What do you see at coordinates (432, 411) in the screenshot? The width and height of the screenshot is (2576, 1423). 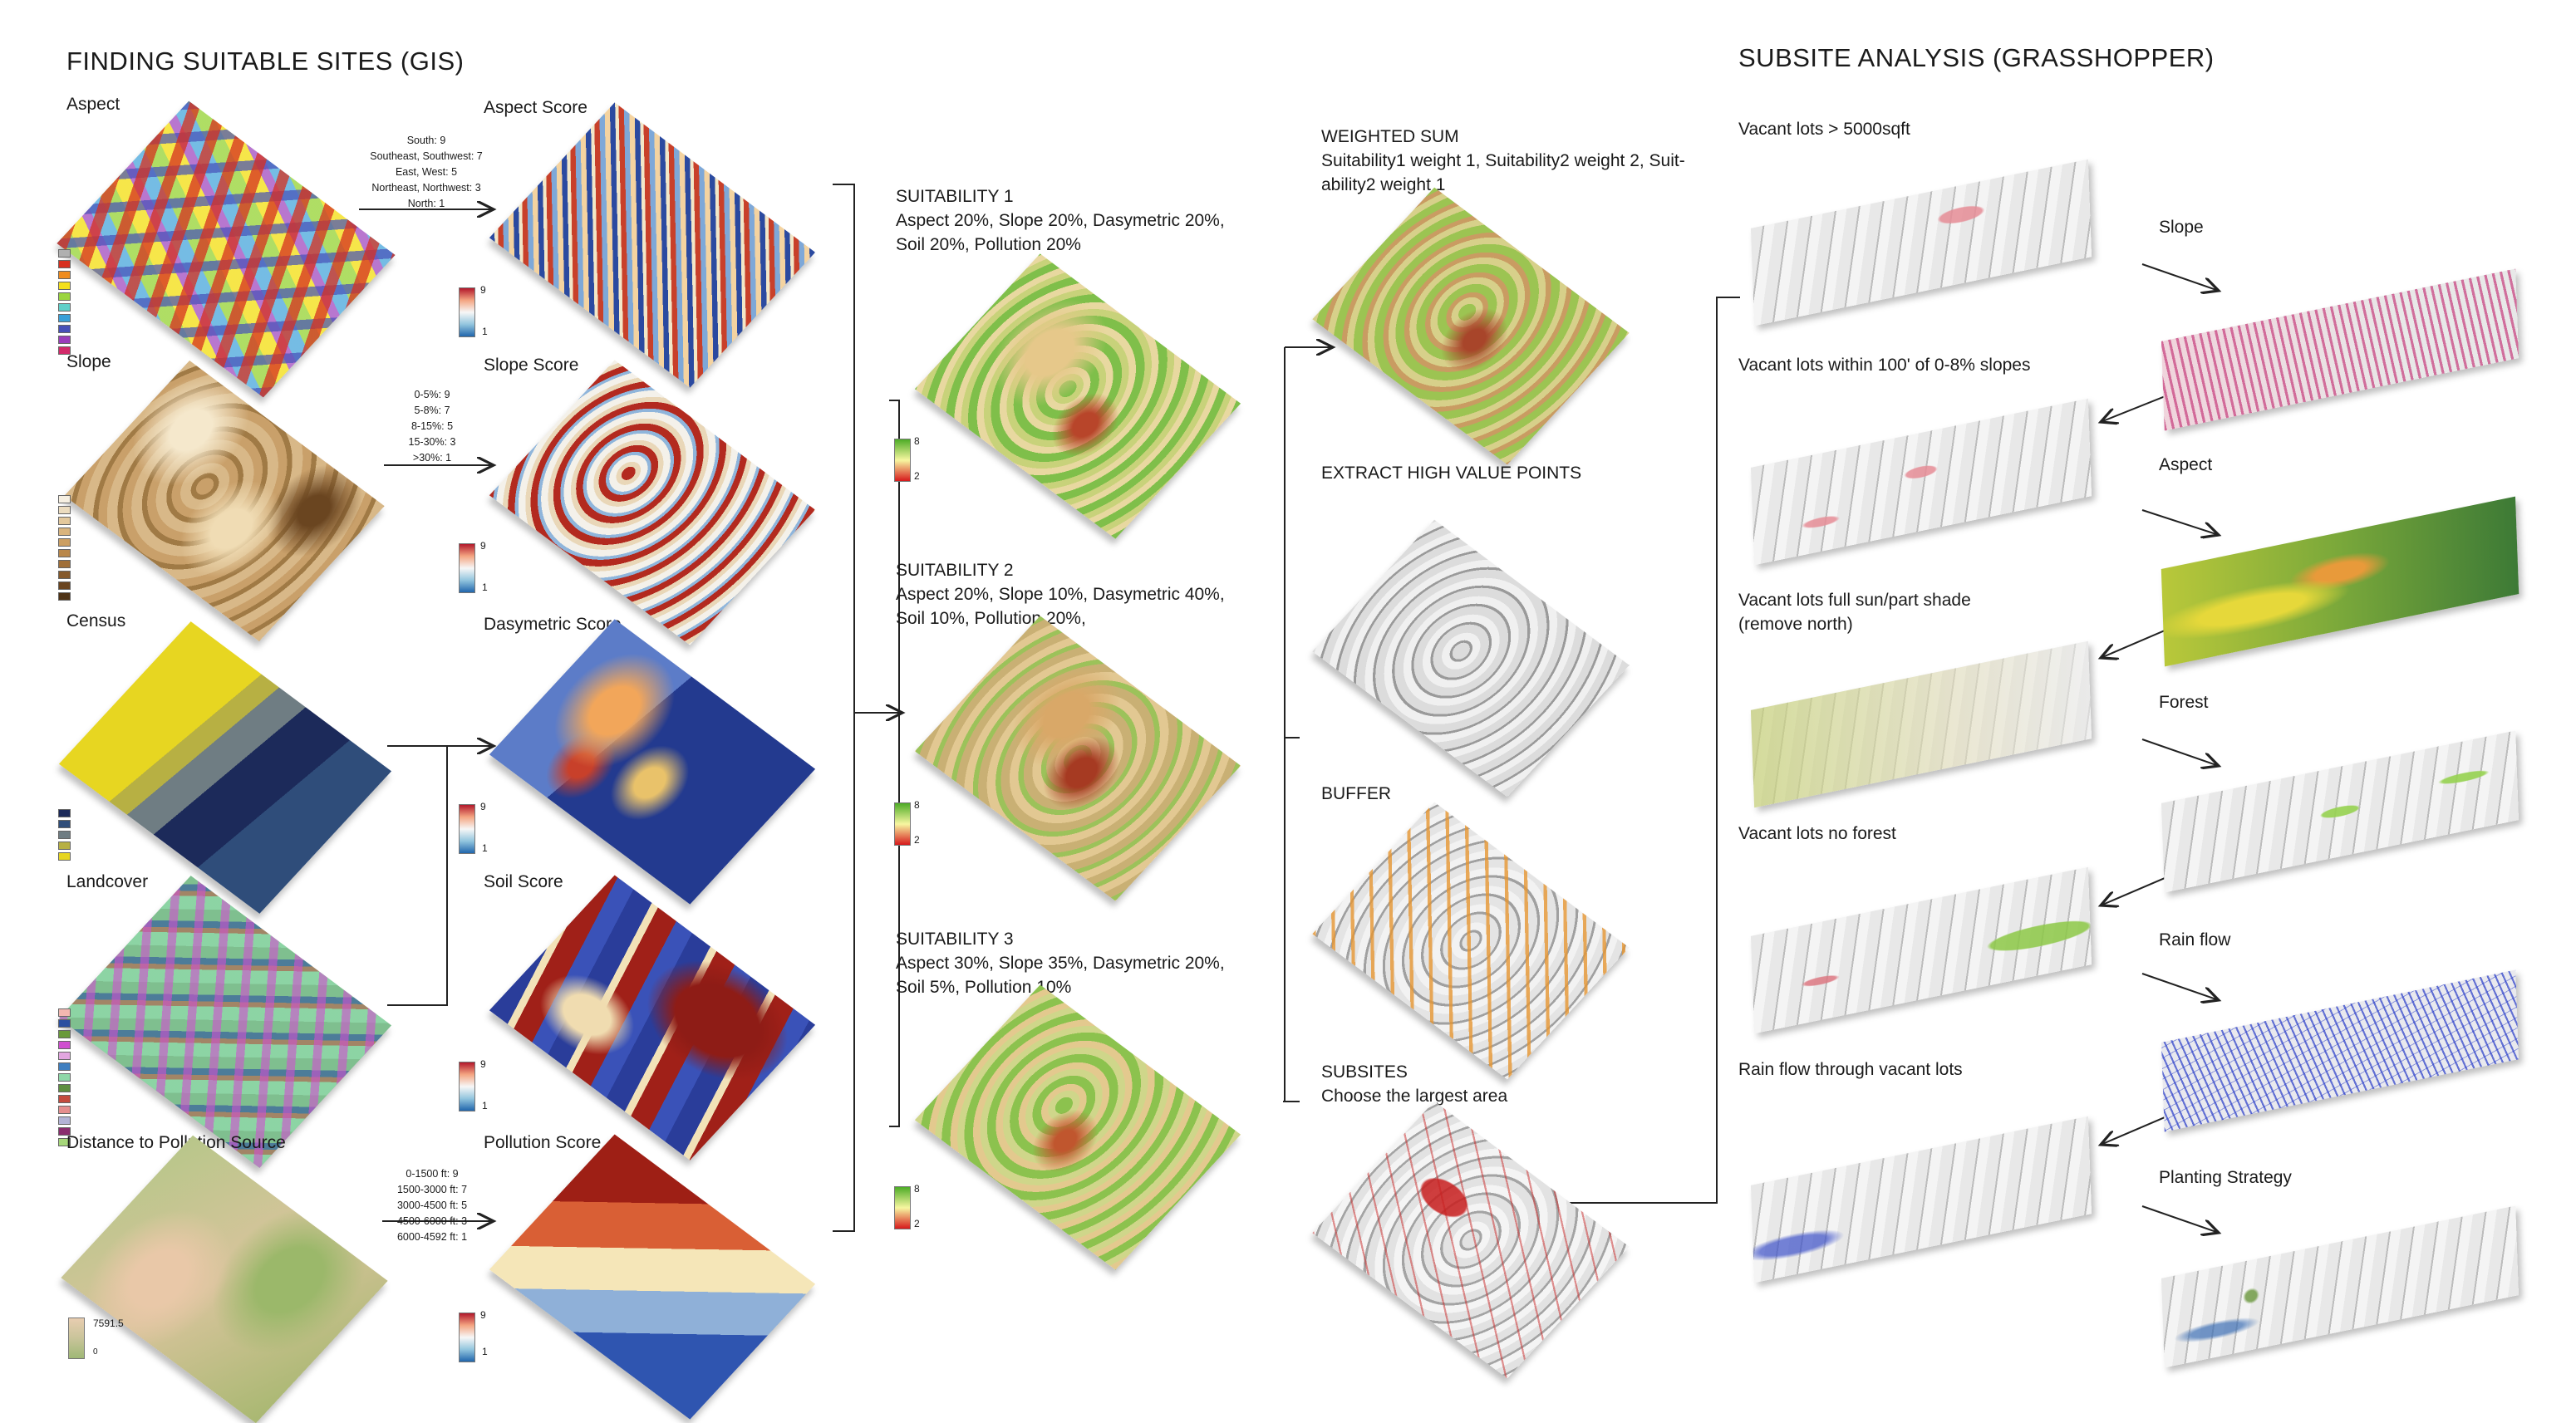 I see `slope-rule: 5-8%: 7` at bounding box center [432, 411].